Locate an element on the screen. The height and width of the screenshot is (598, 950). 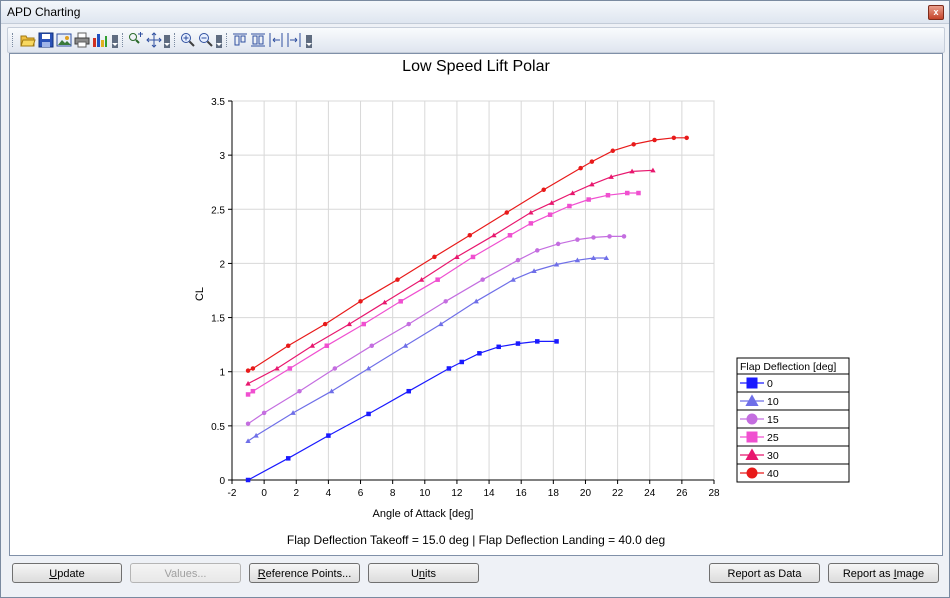
stretch-left-icon is located at coordinates (276, 40).